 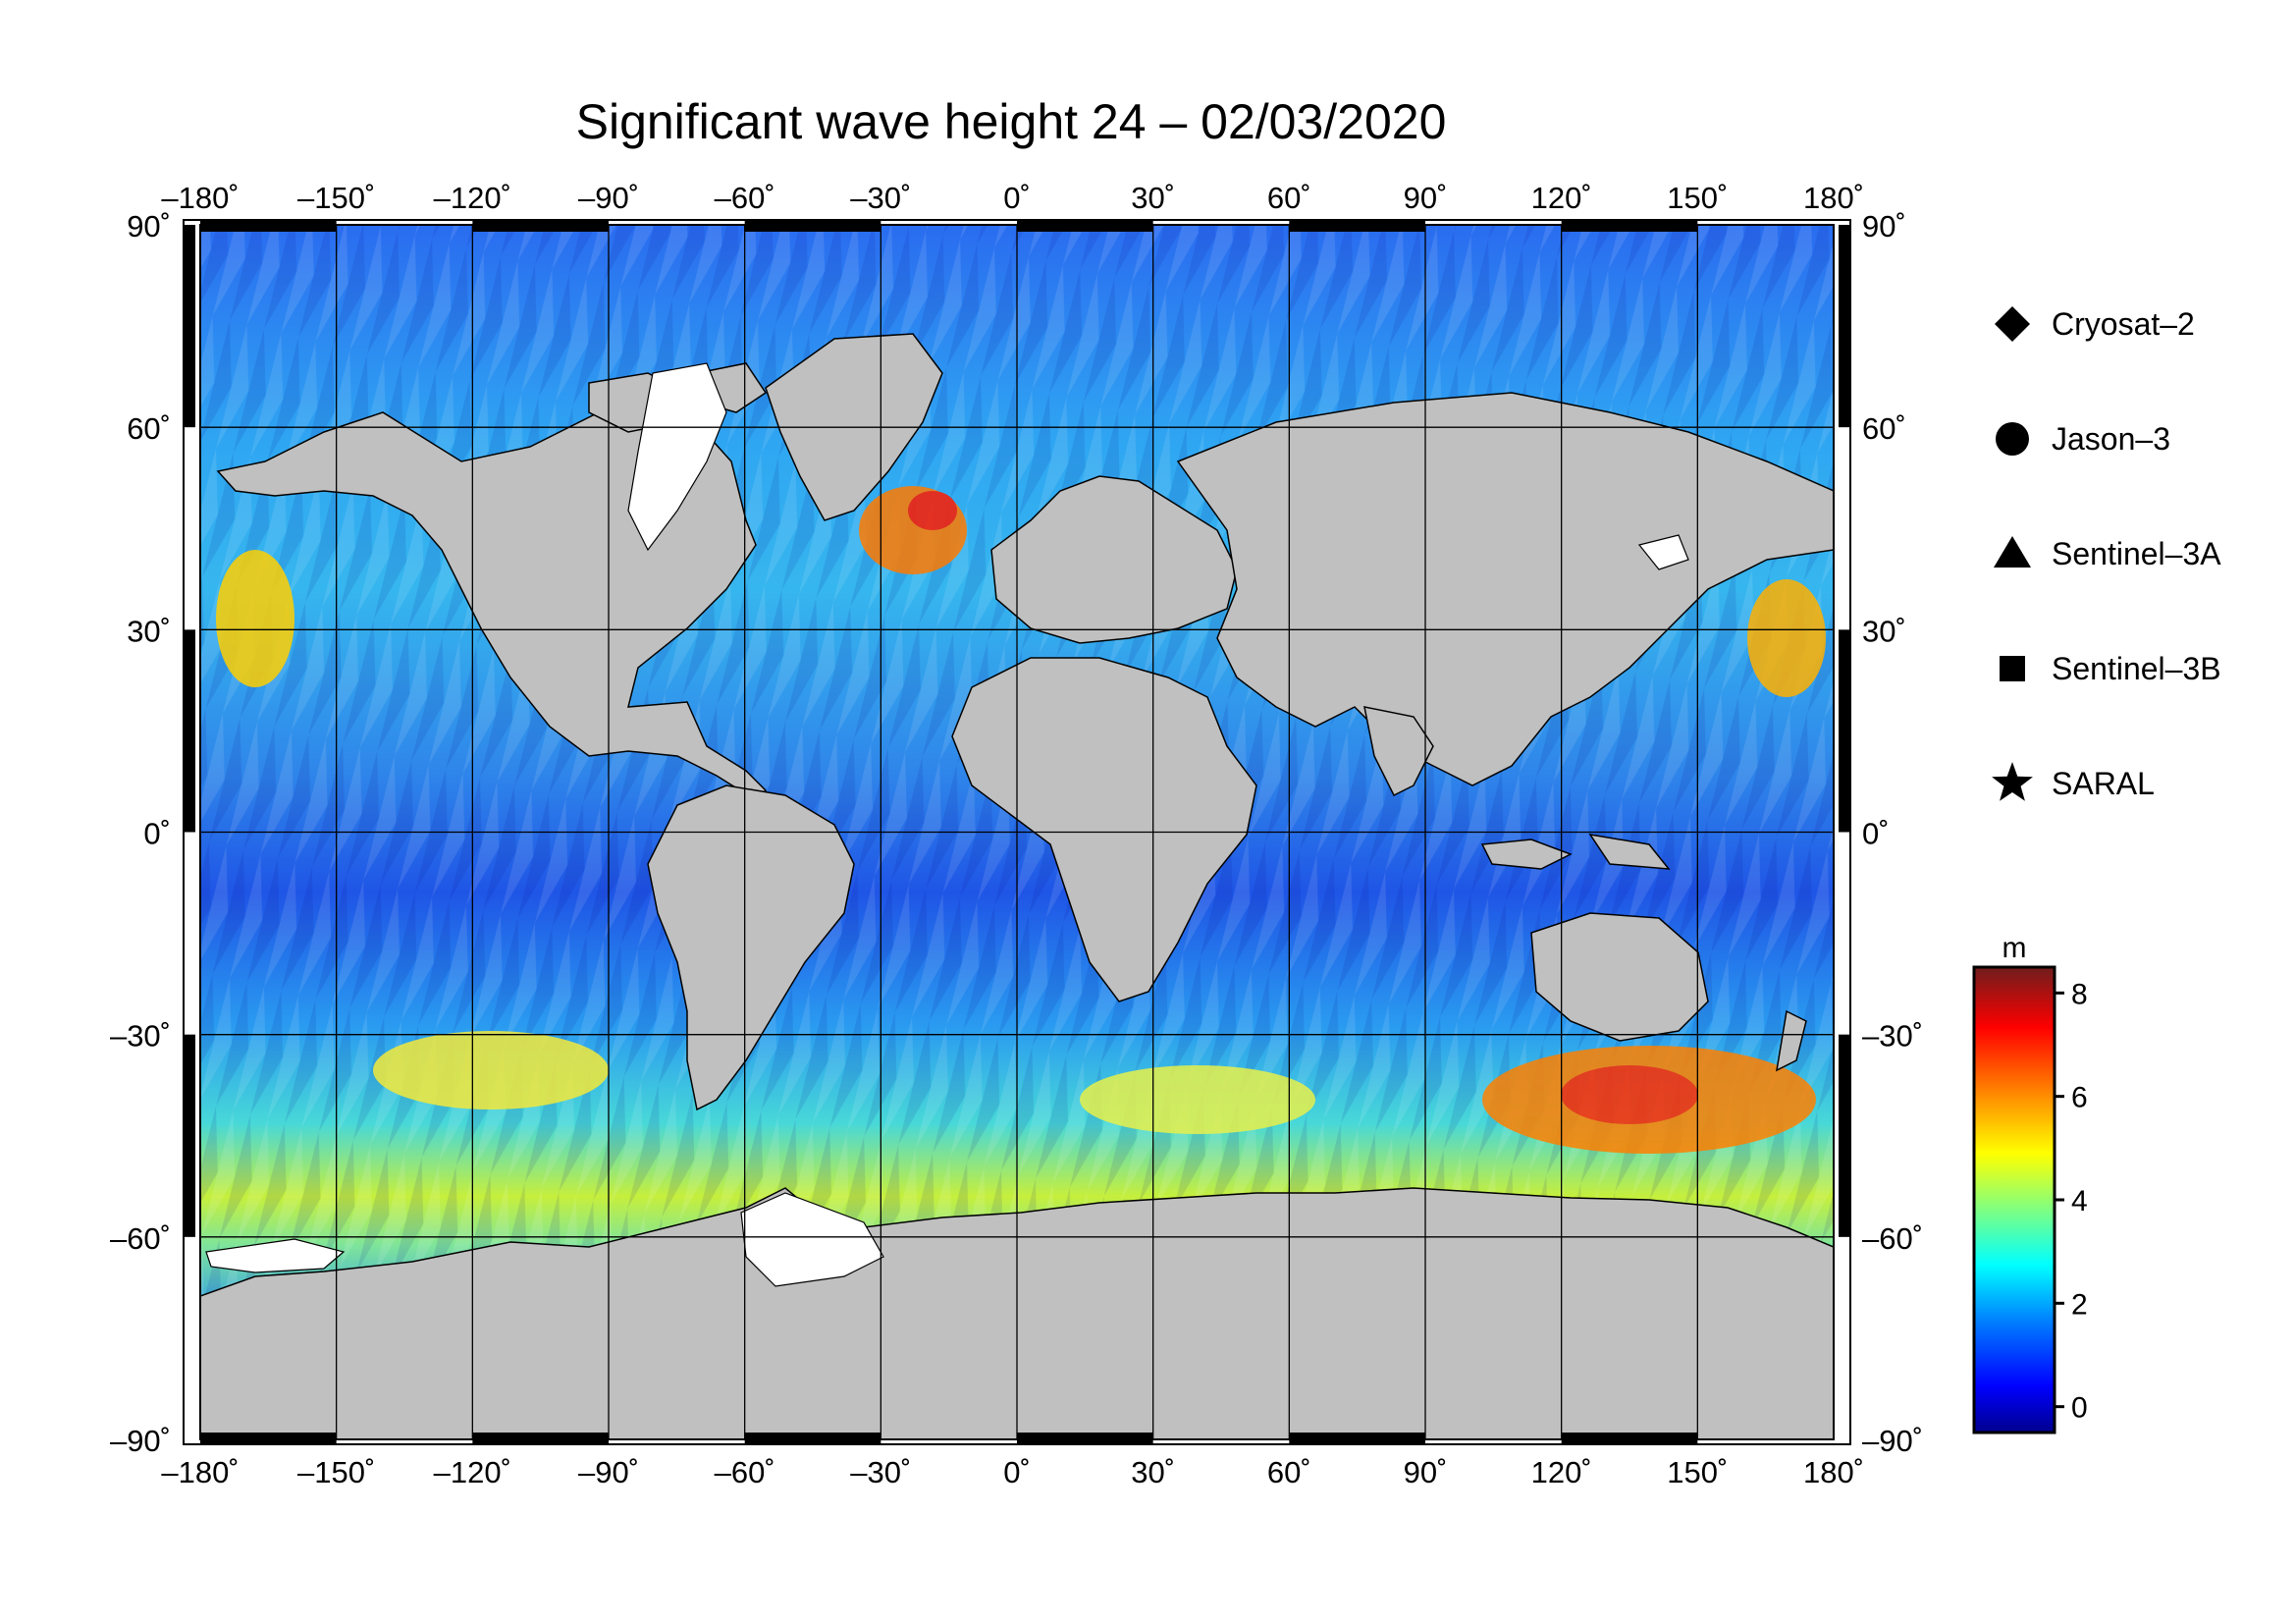 I want to click on lon-label-bottom: 60˚, so click(x=1289, y=1472).